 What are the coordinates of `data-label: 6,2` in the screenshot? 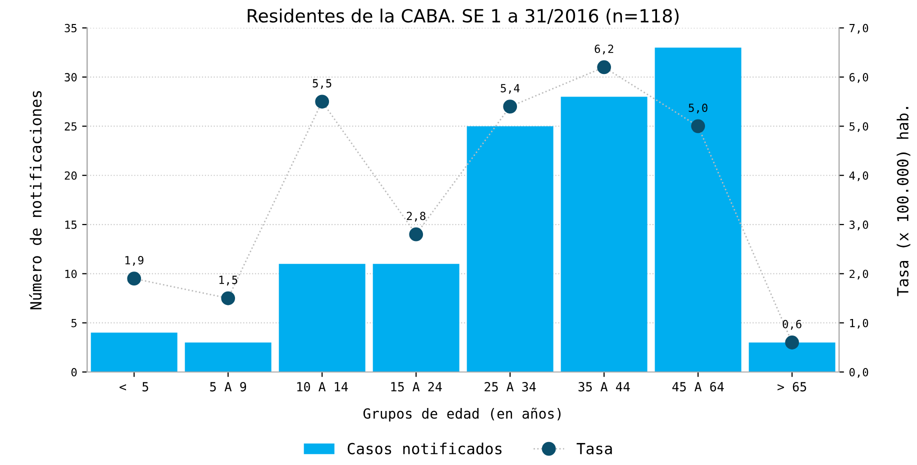 It's located at (604, 49).